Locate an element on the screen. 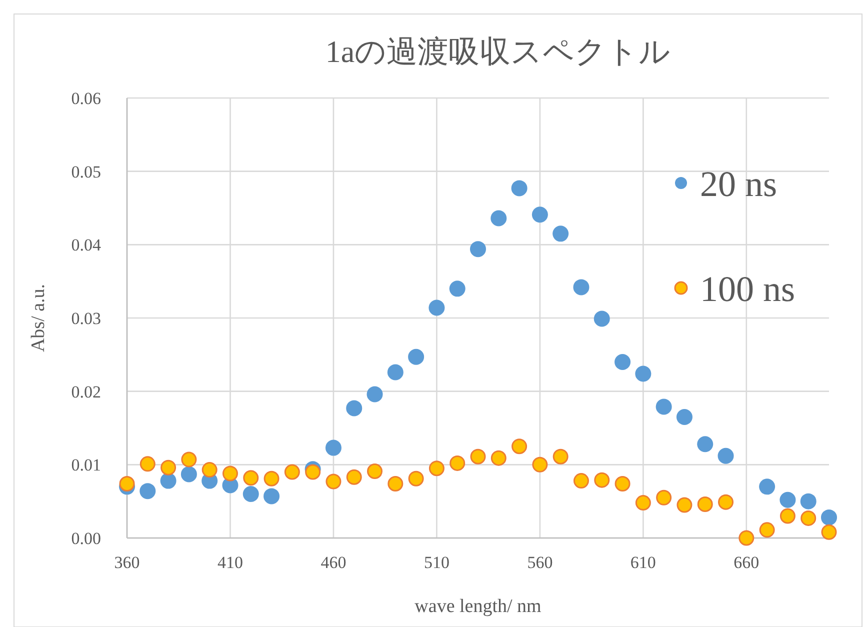  y-tick-label: 0.03 is located at coordinates (86, 318).